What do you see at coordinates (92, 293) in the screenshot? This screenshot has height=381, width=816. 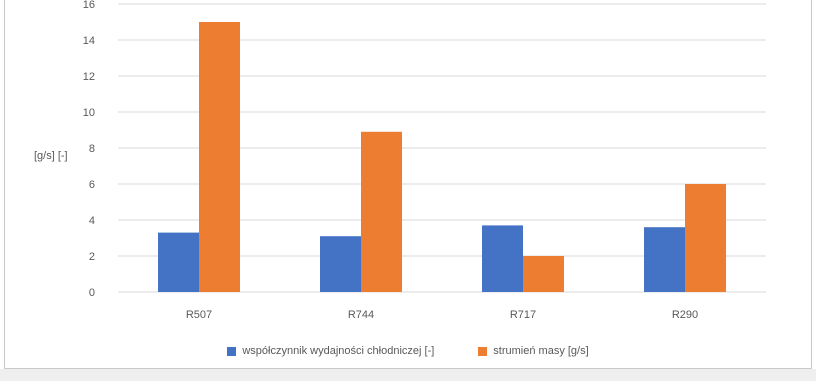 I see `y-tick-label-0: 0` at bounding box center [92, 293].